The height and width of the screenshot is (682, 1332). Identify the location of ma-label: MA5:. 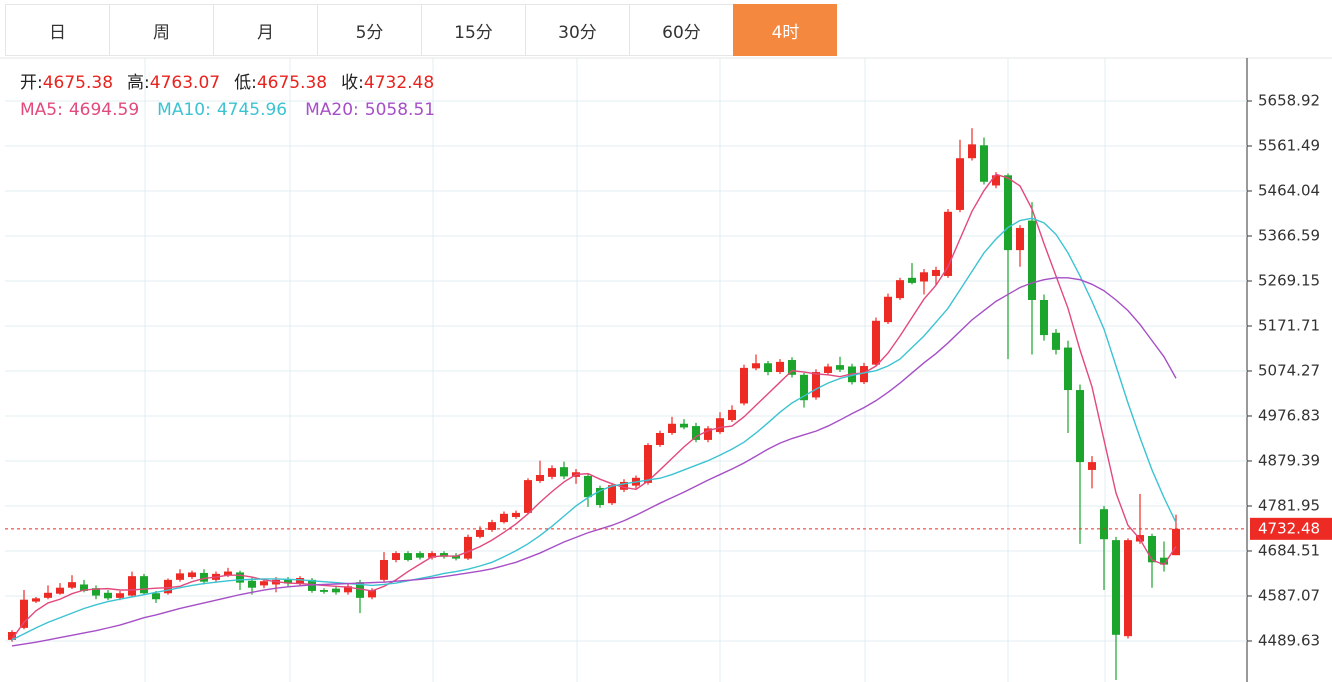
(41, 110).